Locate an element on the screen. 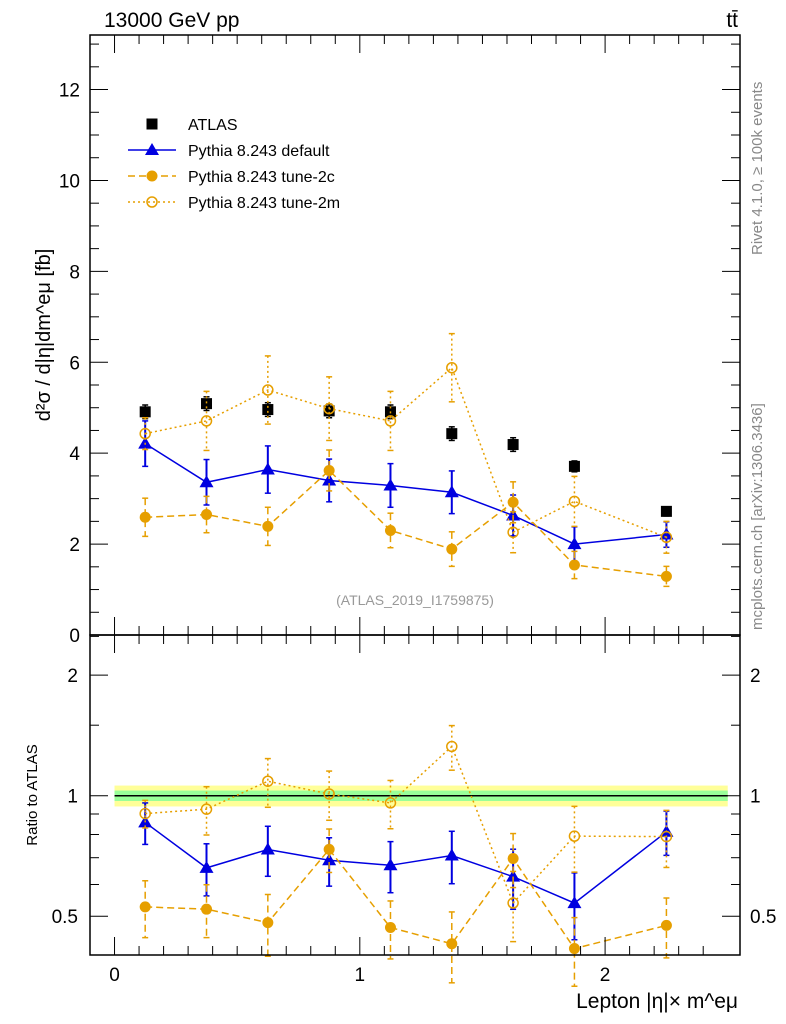 The image size is (786, 1024). x-tick-label: 1 is located at coordinates (360, 975).